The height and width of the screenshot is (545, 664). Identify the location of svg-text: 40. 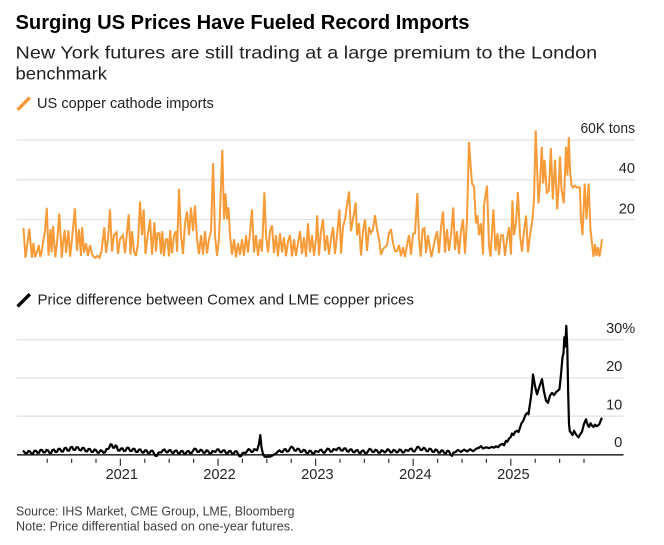
(627, 169).